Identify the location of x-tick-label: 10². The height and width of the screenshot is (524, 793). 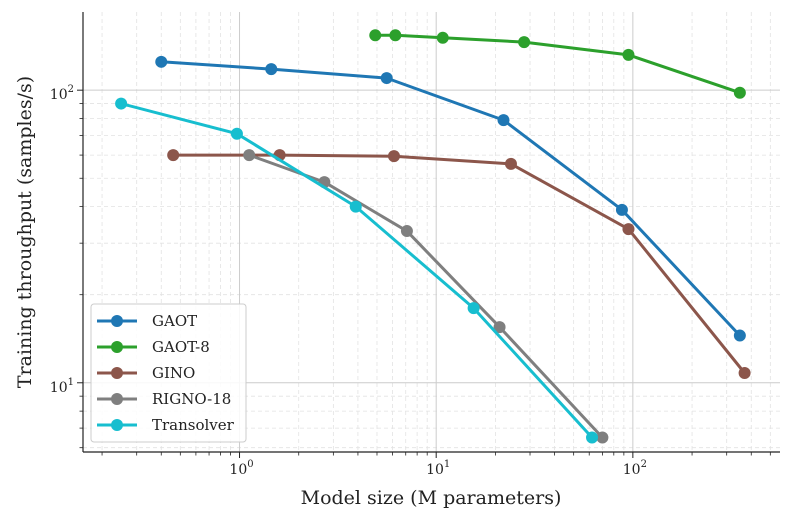
(635, 468).